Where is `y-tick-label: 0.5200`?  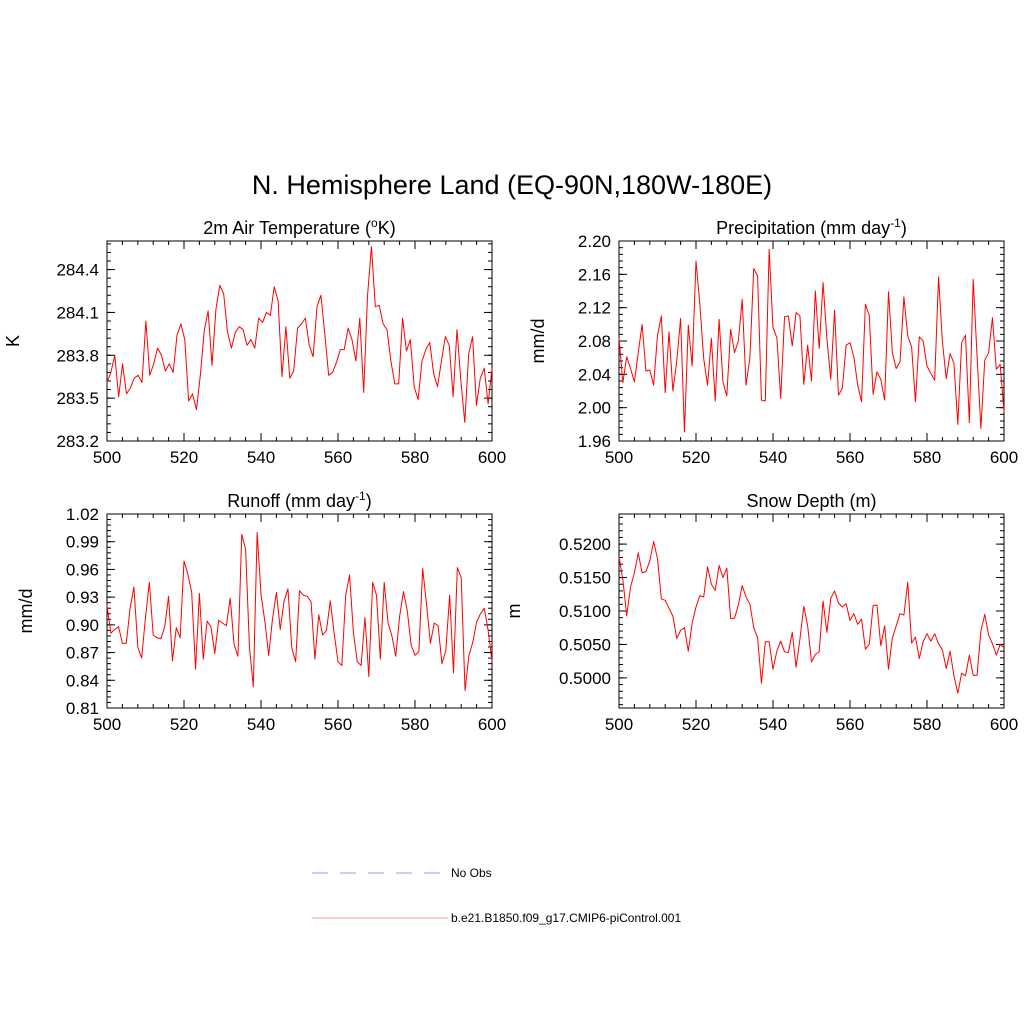 y-tick-label: 0.5200 is located at coordinates (585, 544).